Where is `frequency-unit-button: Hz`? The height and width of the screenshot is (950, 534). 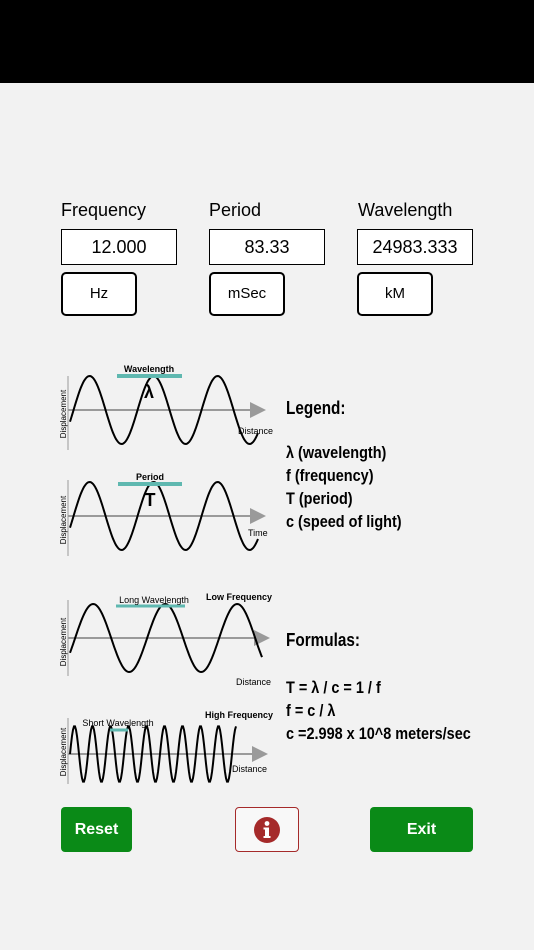 frequency-unit-button: Hz is located at coordinates (99, 294).